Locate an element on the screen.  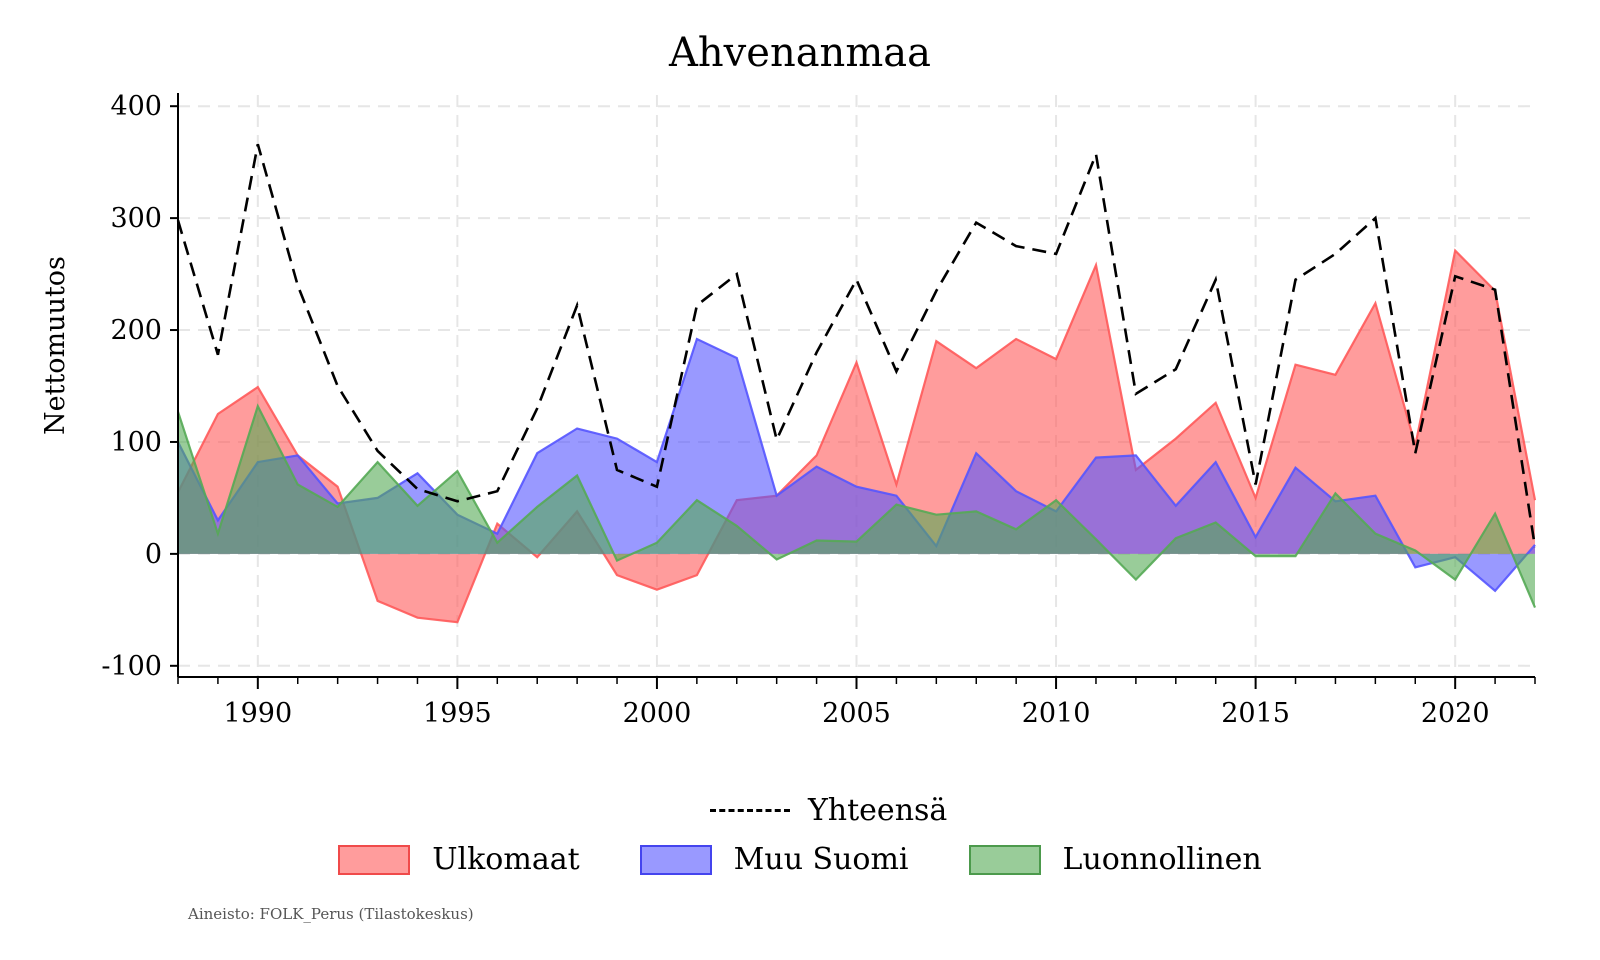
x-tick-label: 2005 is located at coordinates (856, 713).